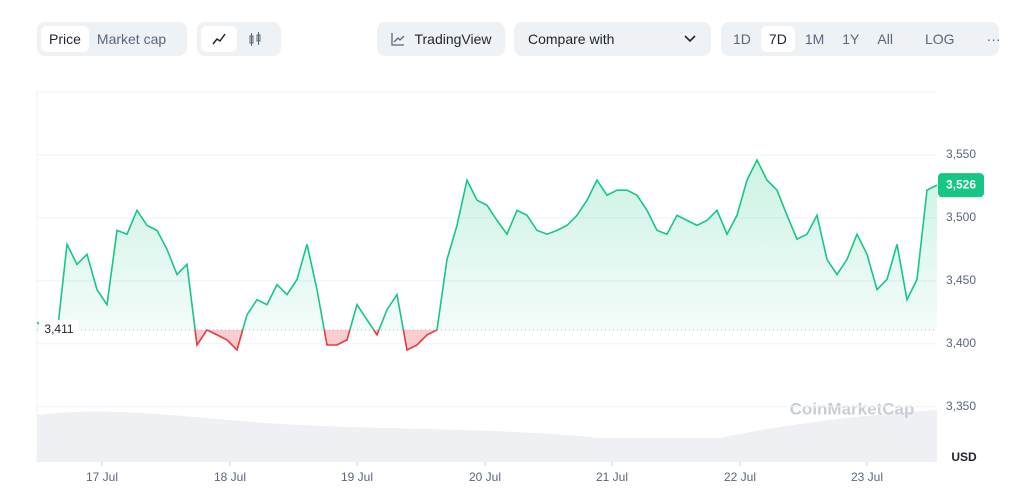 This screenshot has width=1024, height=488. Describe the element at coordinates (993, 39) in the screenshot. I see `more-button: ···` at that location.